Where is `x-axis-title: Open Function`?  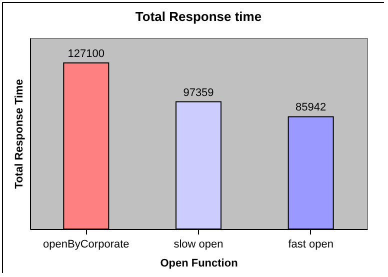
x-axis-title: Open Function is located at coordinates (199, 264).